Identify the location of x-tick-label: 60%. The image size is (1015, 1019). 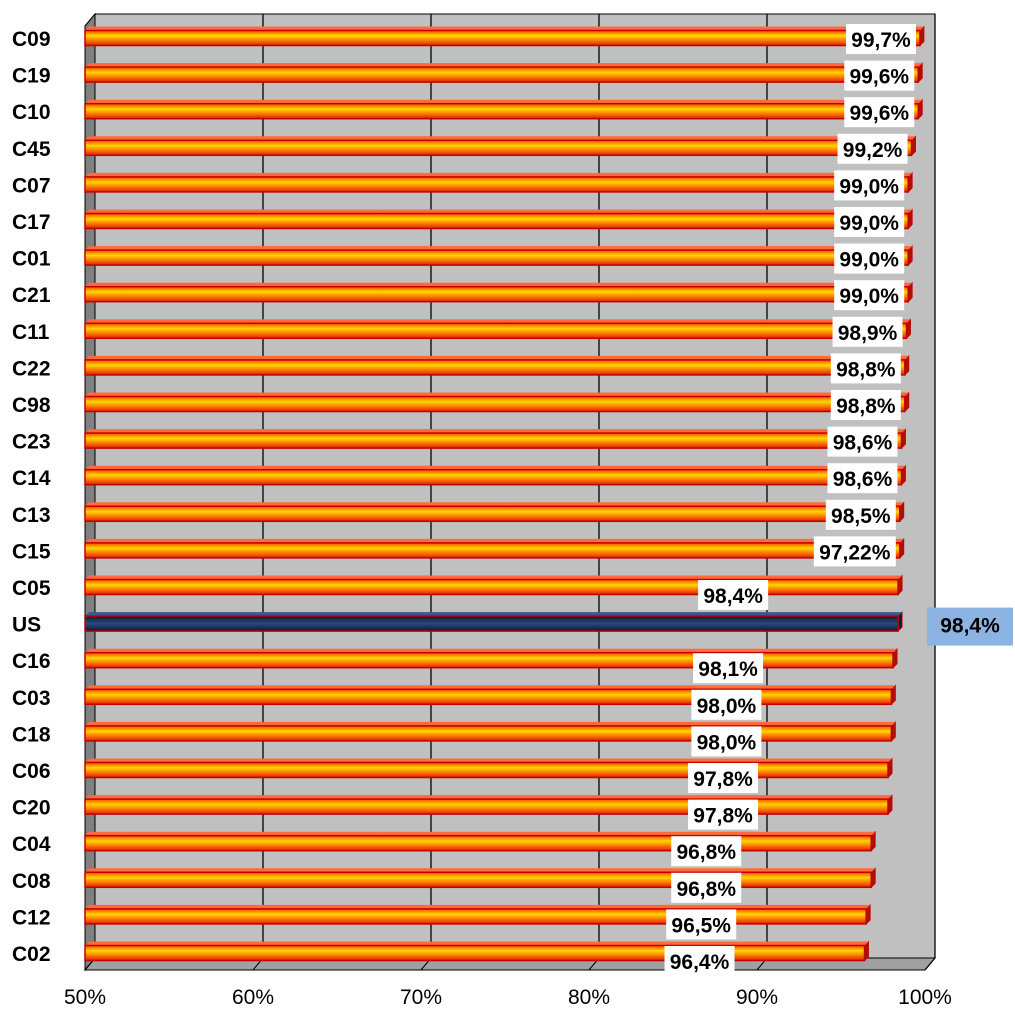
(253, 997).